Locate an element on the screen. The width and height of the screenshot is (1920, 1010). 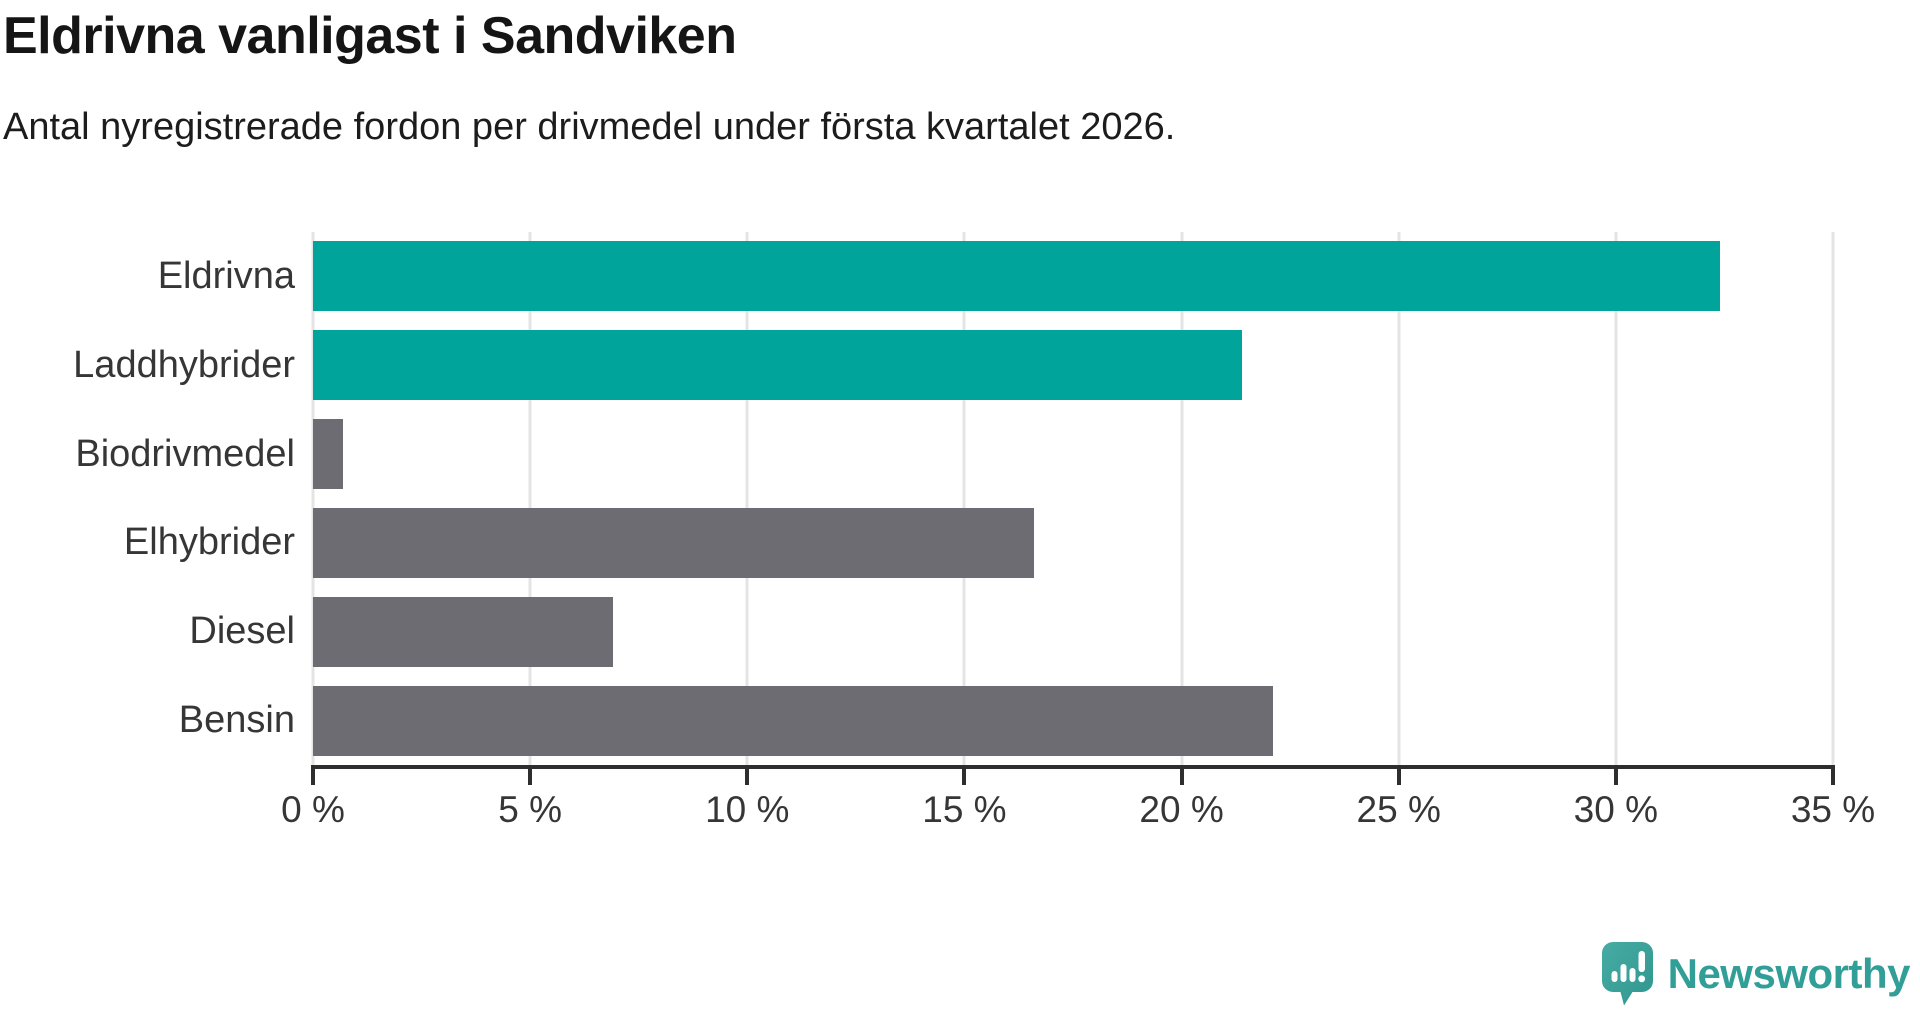
category-label: Bensin is located at coordinates (236, 720).